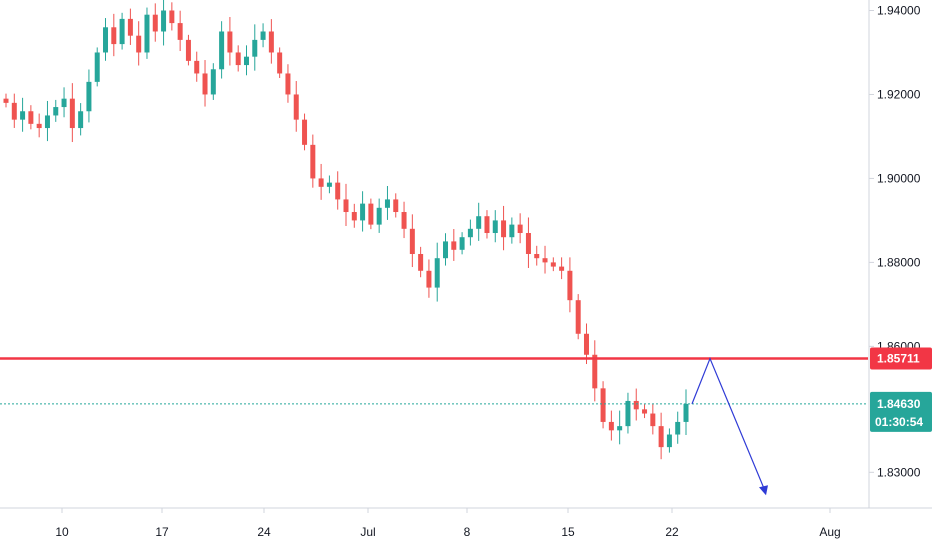 The height and width of the screenshot is (555, 932). What do you see at coordinates (448, 523) in the screenshot?
I see `time-axis: 10 17 24 Jul 8 15 22 Aug` at bounding box center [448, 523].